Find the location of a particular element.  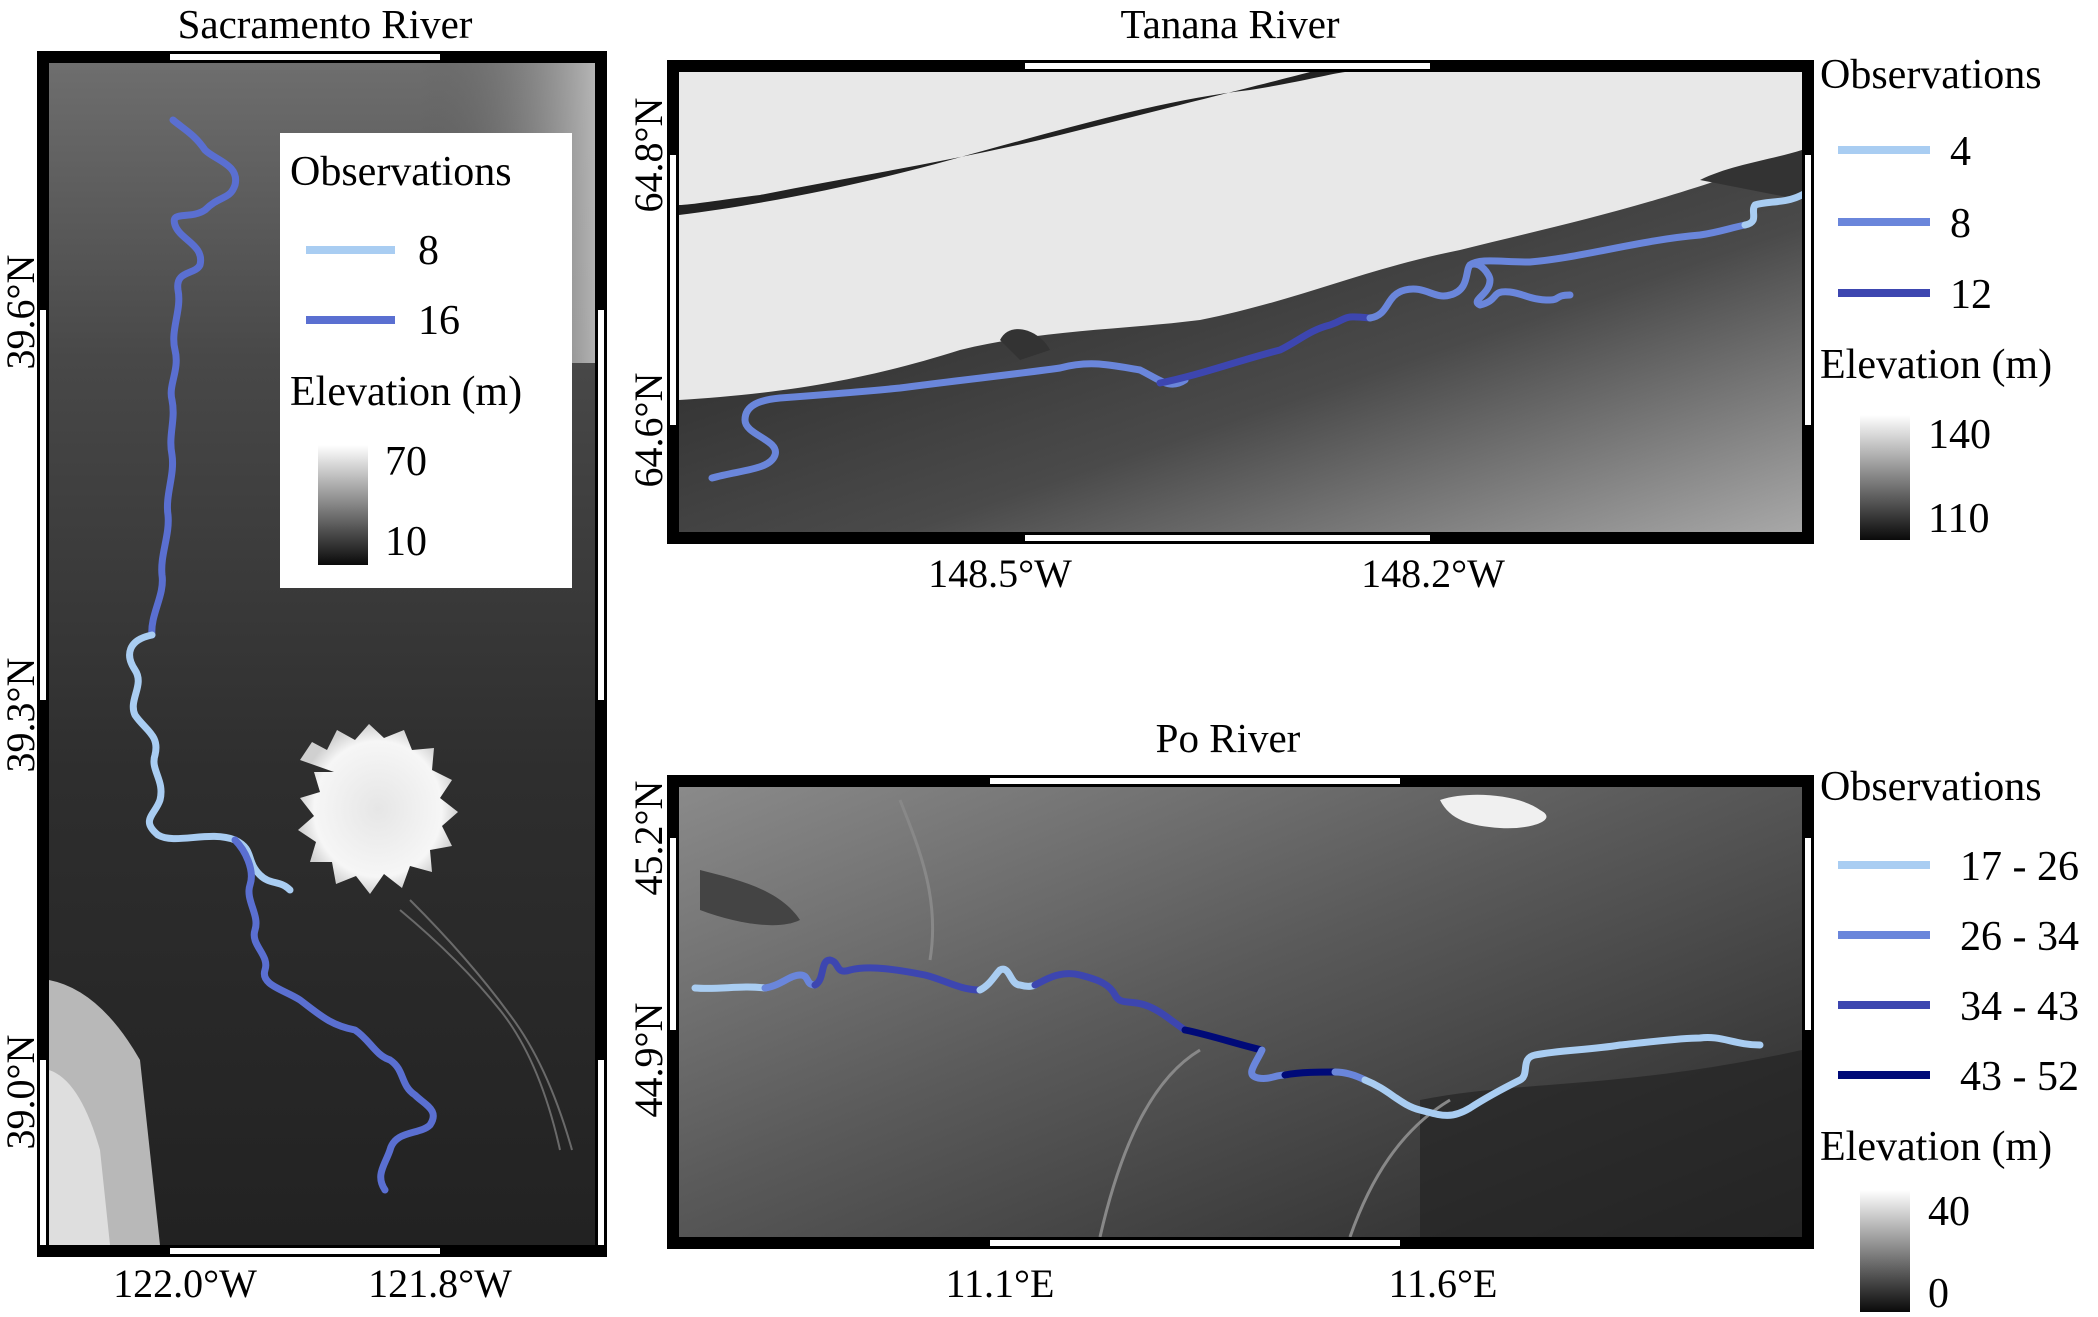

po-elev-min: 0 is located at coordinates (1938, 1294).